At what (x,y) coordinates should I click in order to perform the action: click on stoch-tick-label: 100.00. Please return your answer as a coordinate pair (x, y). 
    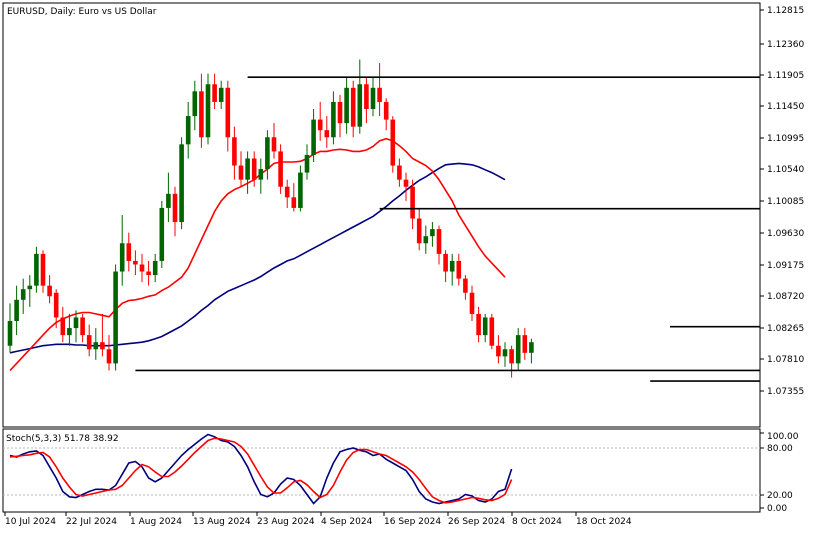
    Looking at the image, I should click on (783, 437).